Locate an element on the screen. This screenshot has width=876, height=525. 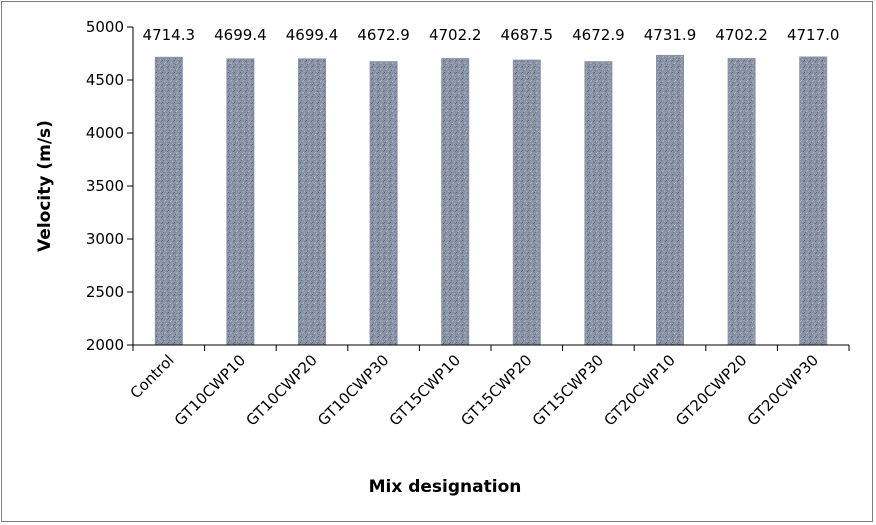
y-tick-label: 3500 is located at coordinates (105, 186).